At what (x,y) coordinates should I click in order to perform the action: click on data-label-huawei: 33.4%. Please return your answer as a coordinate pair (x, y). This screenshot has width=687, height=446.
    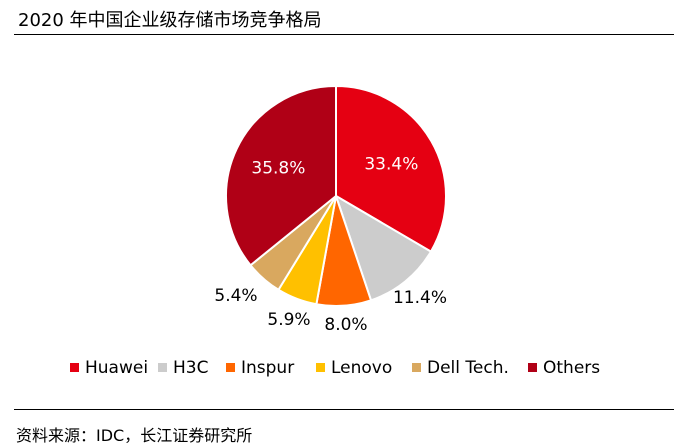
    Looking at the image, I should click on (391, 164).